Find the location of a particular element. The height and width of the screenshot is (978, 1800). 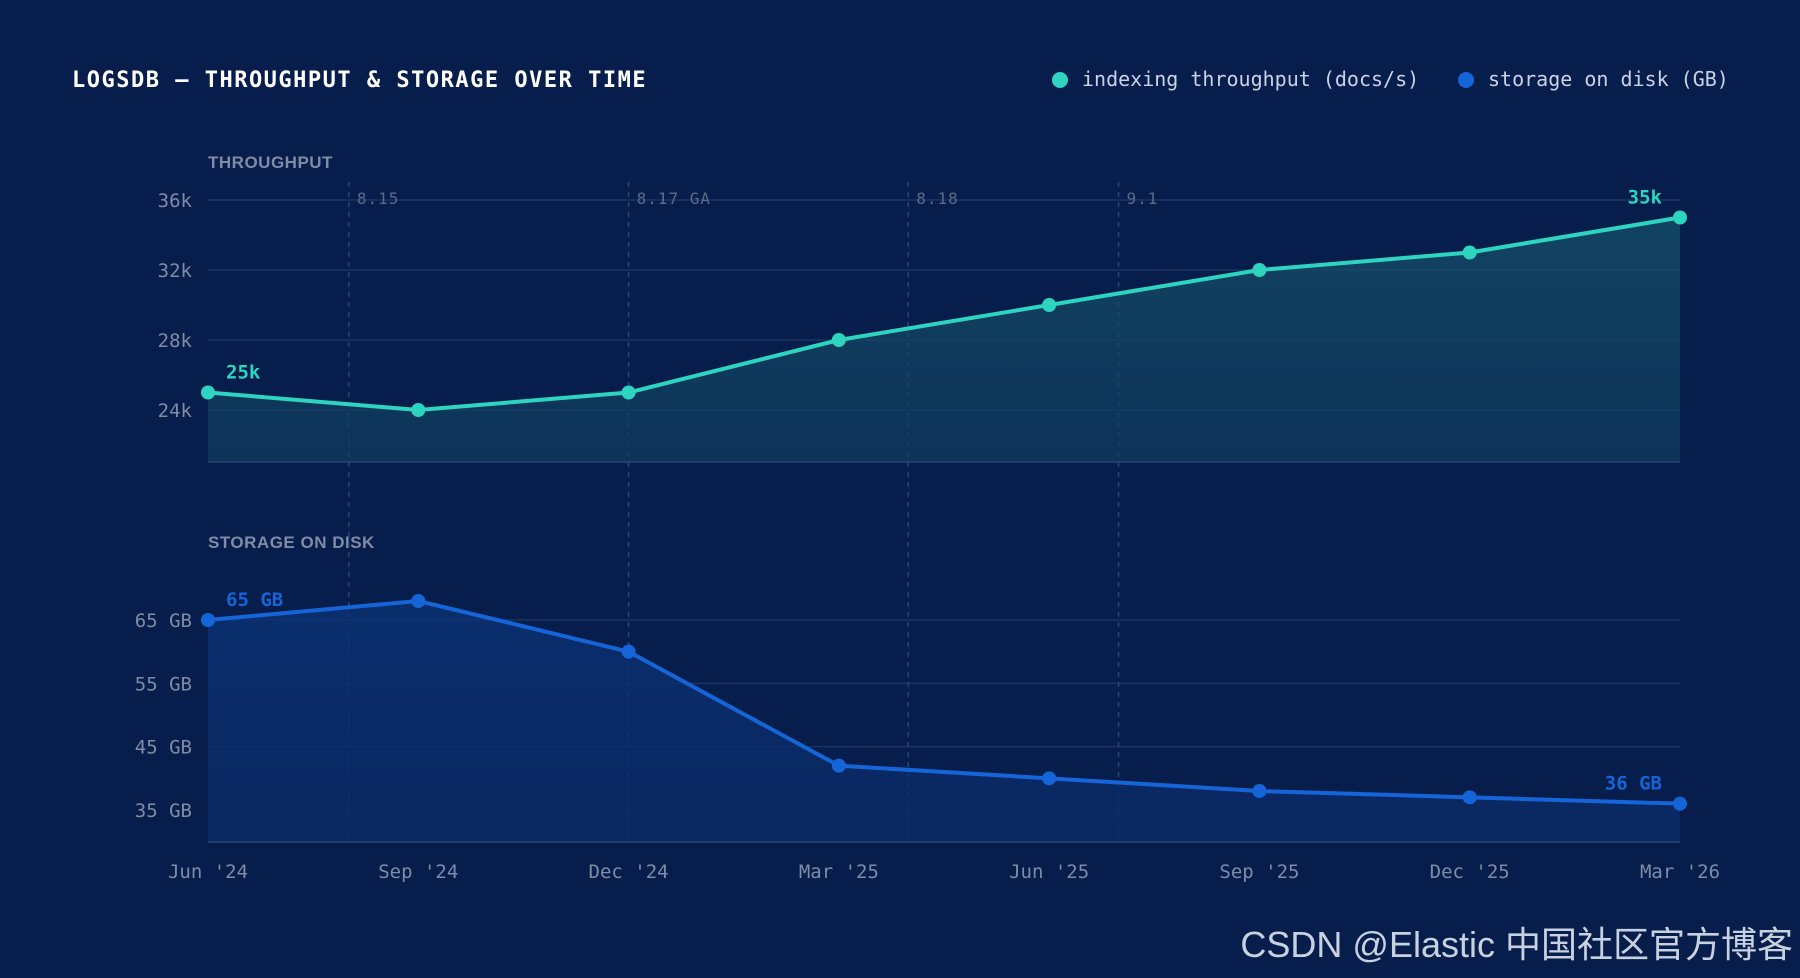

y-tick-label-throughput: 28k is located at coordinates (175, 341).